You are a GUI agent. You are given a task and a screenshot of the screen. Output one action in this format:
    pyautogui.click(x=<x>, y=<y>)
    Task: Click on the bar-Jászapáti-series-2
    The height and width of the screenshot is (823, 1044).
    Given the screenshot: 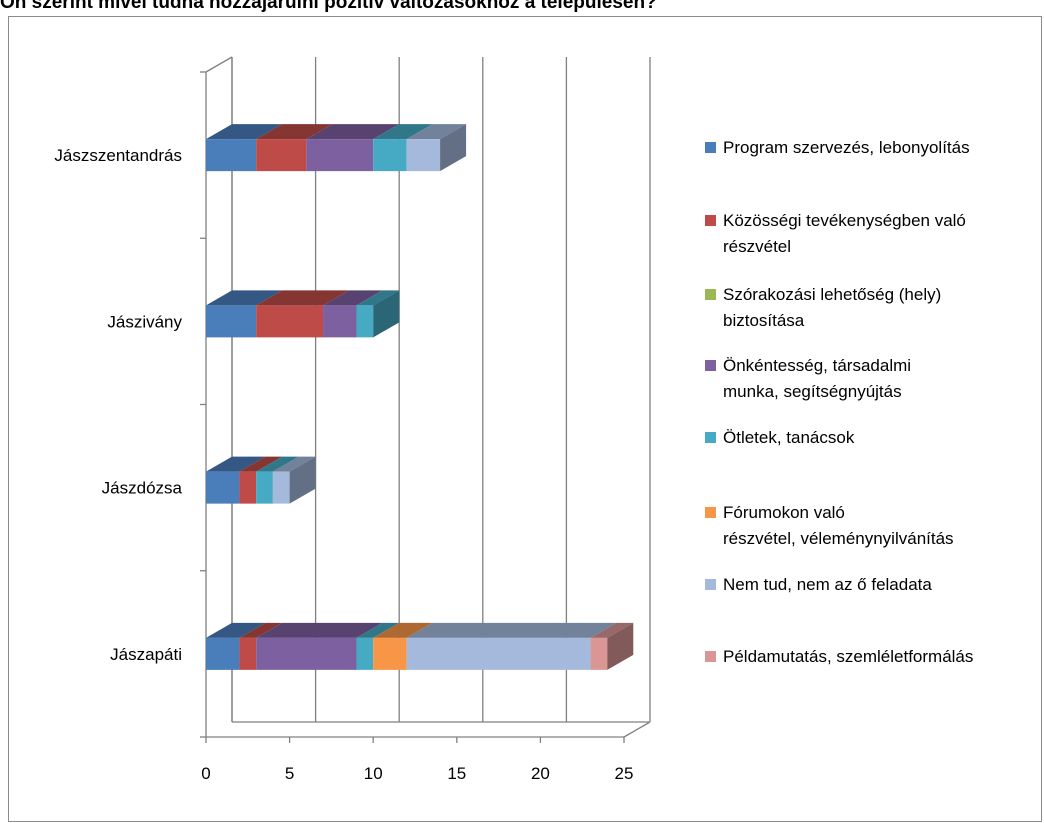 What is the action you would take?
    pyautogui.click(x=261, y=646)
    